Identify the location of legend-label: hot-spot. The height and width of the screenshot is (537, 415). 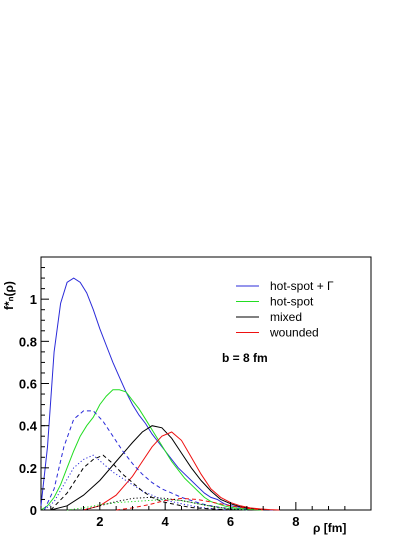
(292, 302).